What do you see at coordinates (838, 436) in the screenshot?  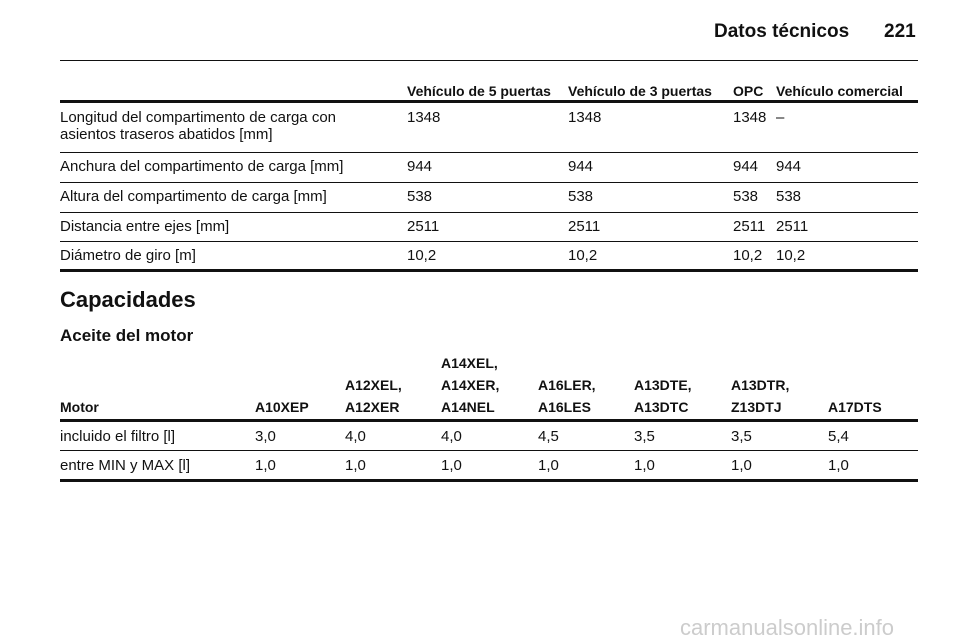 I see `cell: 5,4` at bounding box center [838, 436].